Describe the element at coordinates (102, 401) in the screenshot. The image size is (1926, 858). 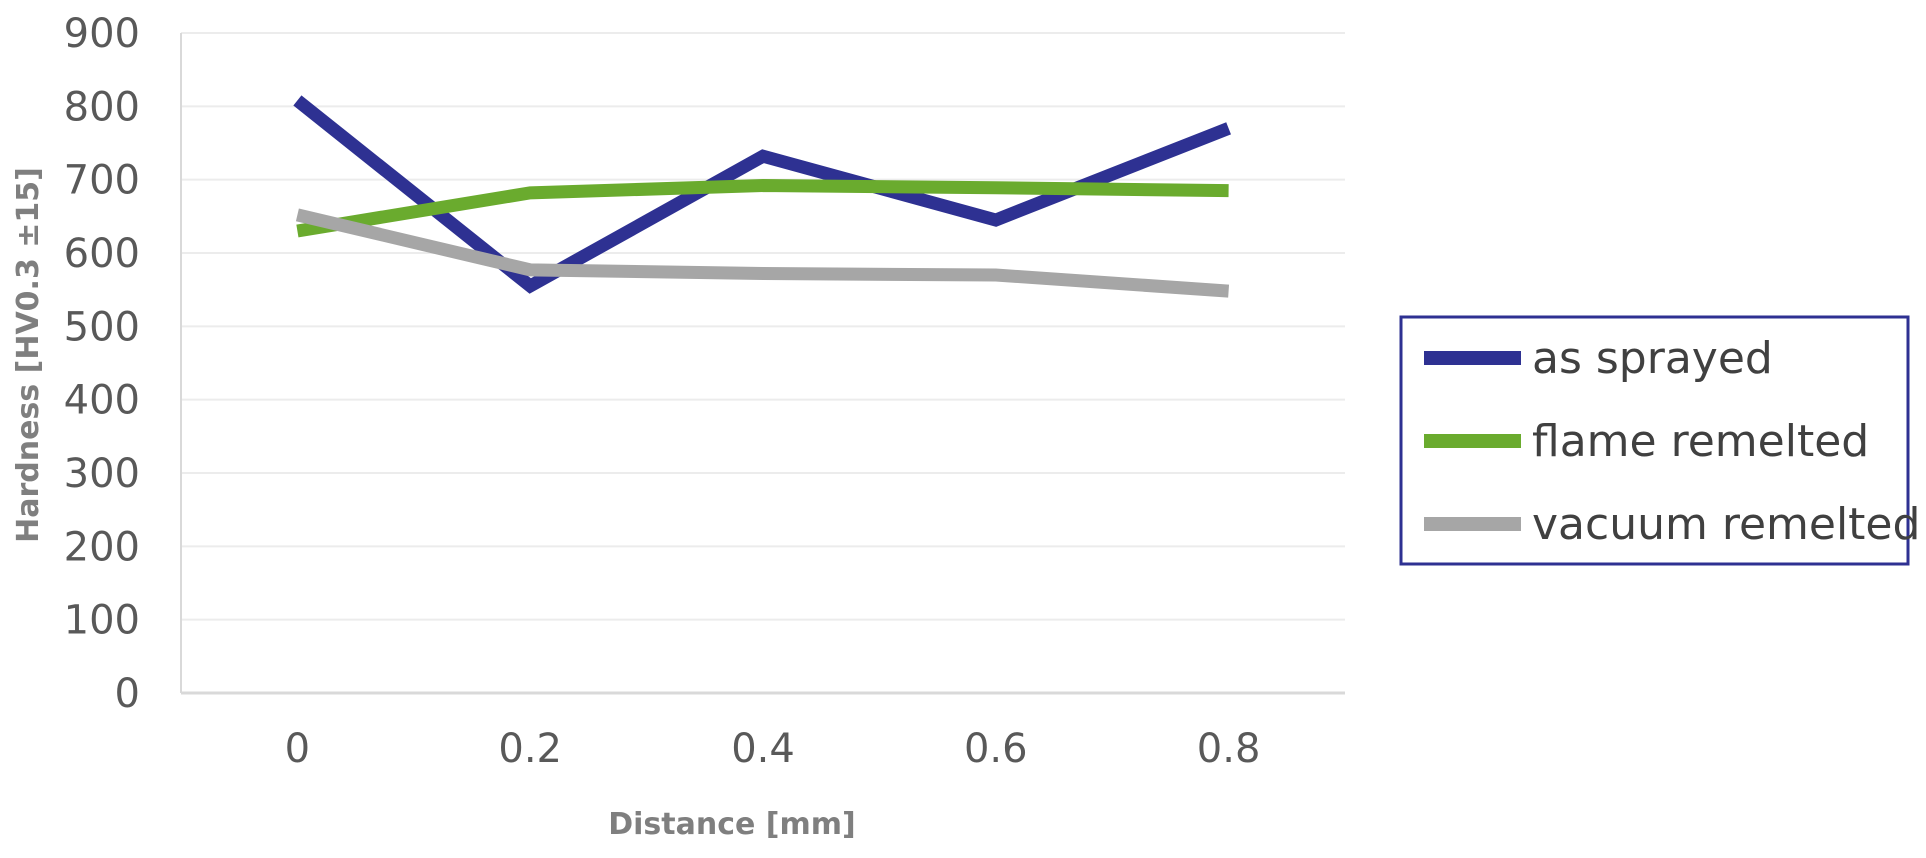
I see `y-tick-label: 400` at that location.